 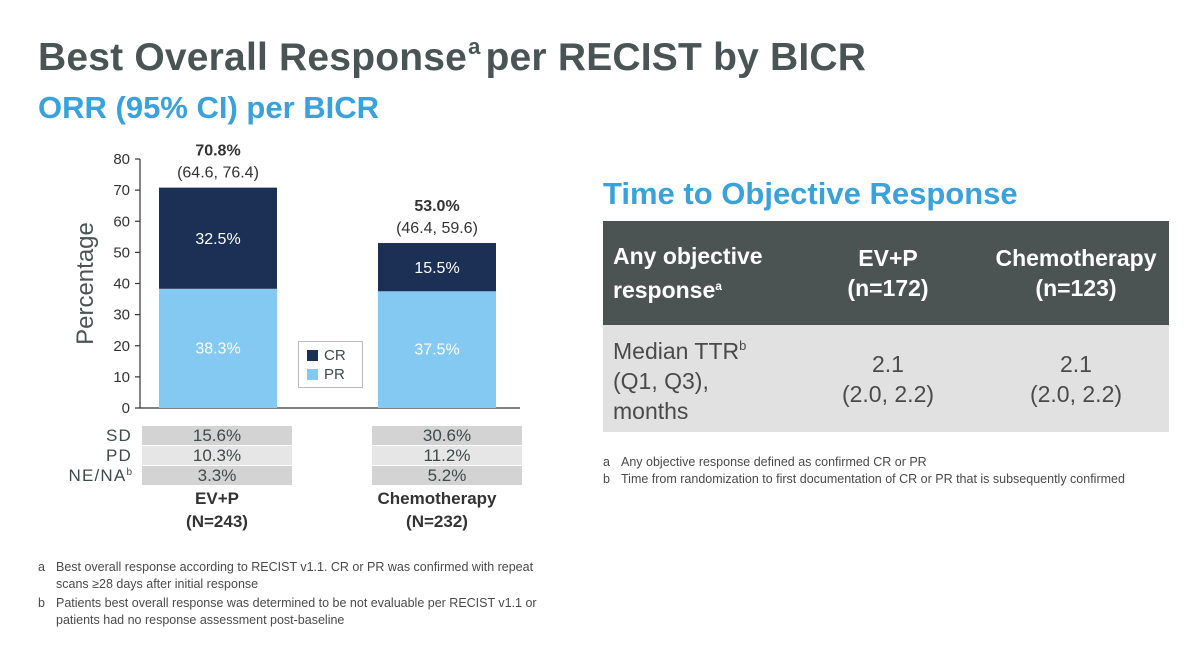 I want to click on arm-label-evp: EV+P (N=243), so click(x=217, y=510).